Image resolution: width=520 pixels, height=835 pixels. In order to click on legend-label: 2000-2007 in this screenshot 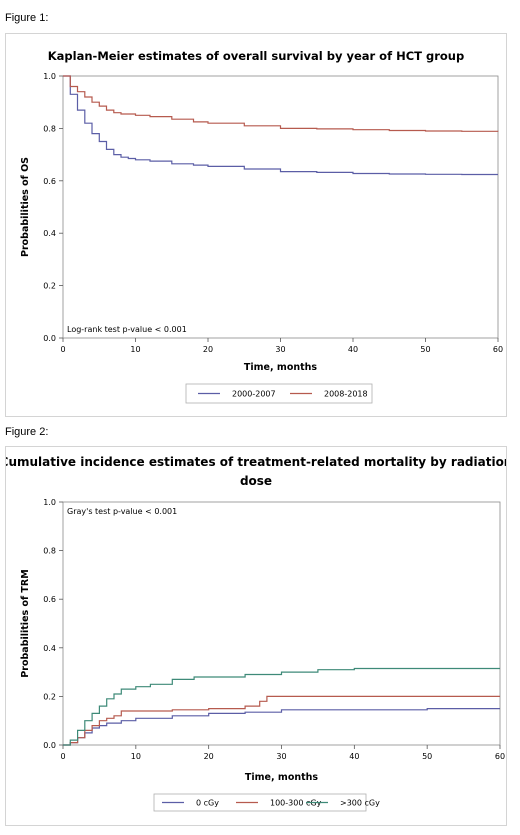, I will do `click(254, 394)`.